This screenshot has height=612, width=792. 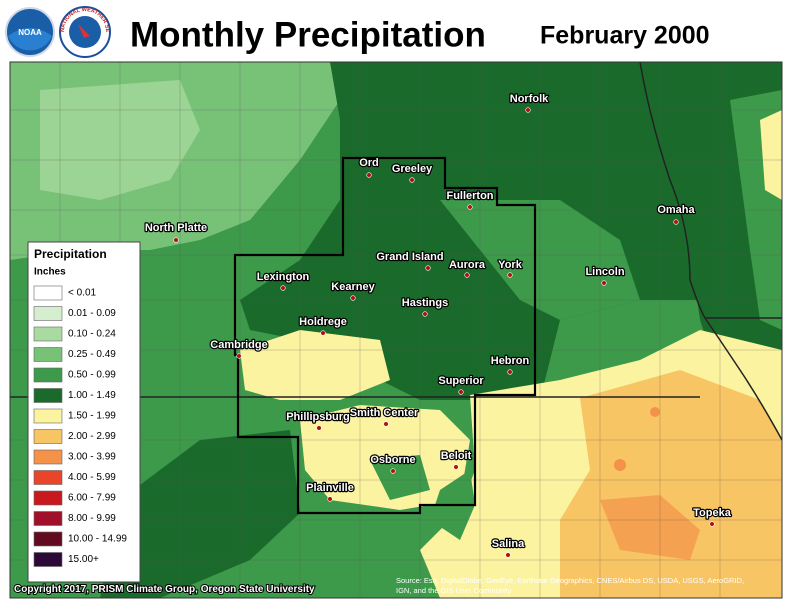 I want to click on noaa-text: NOAA, so click(x=30, y=32).